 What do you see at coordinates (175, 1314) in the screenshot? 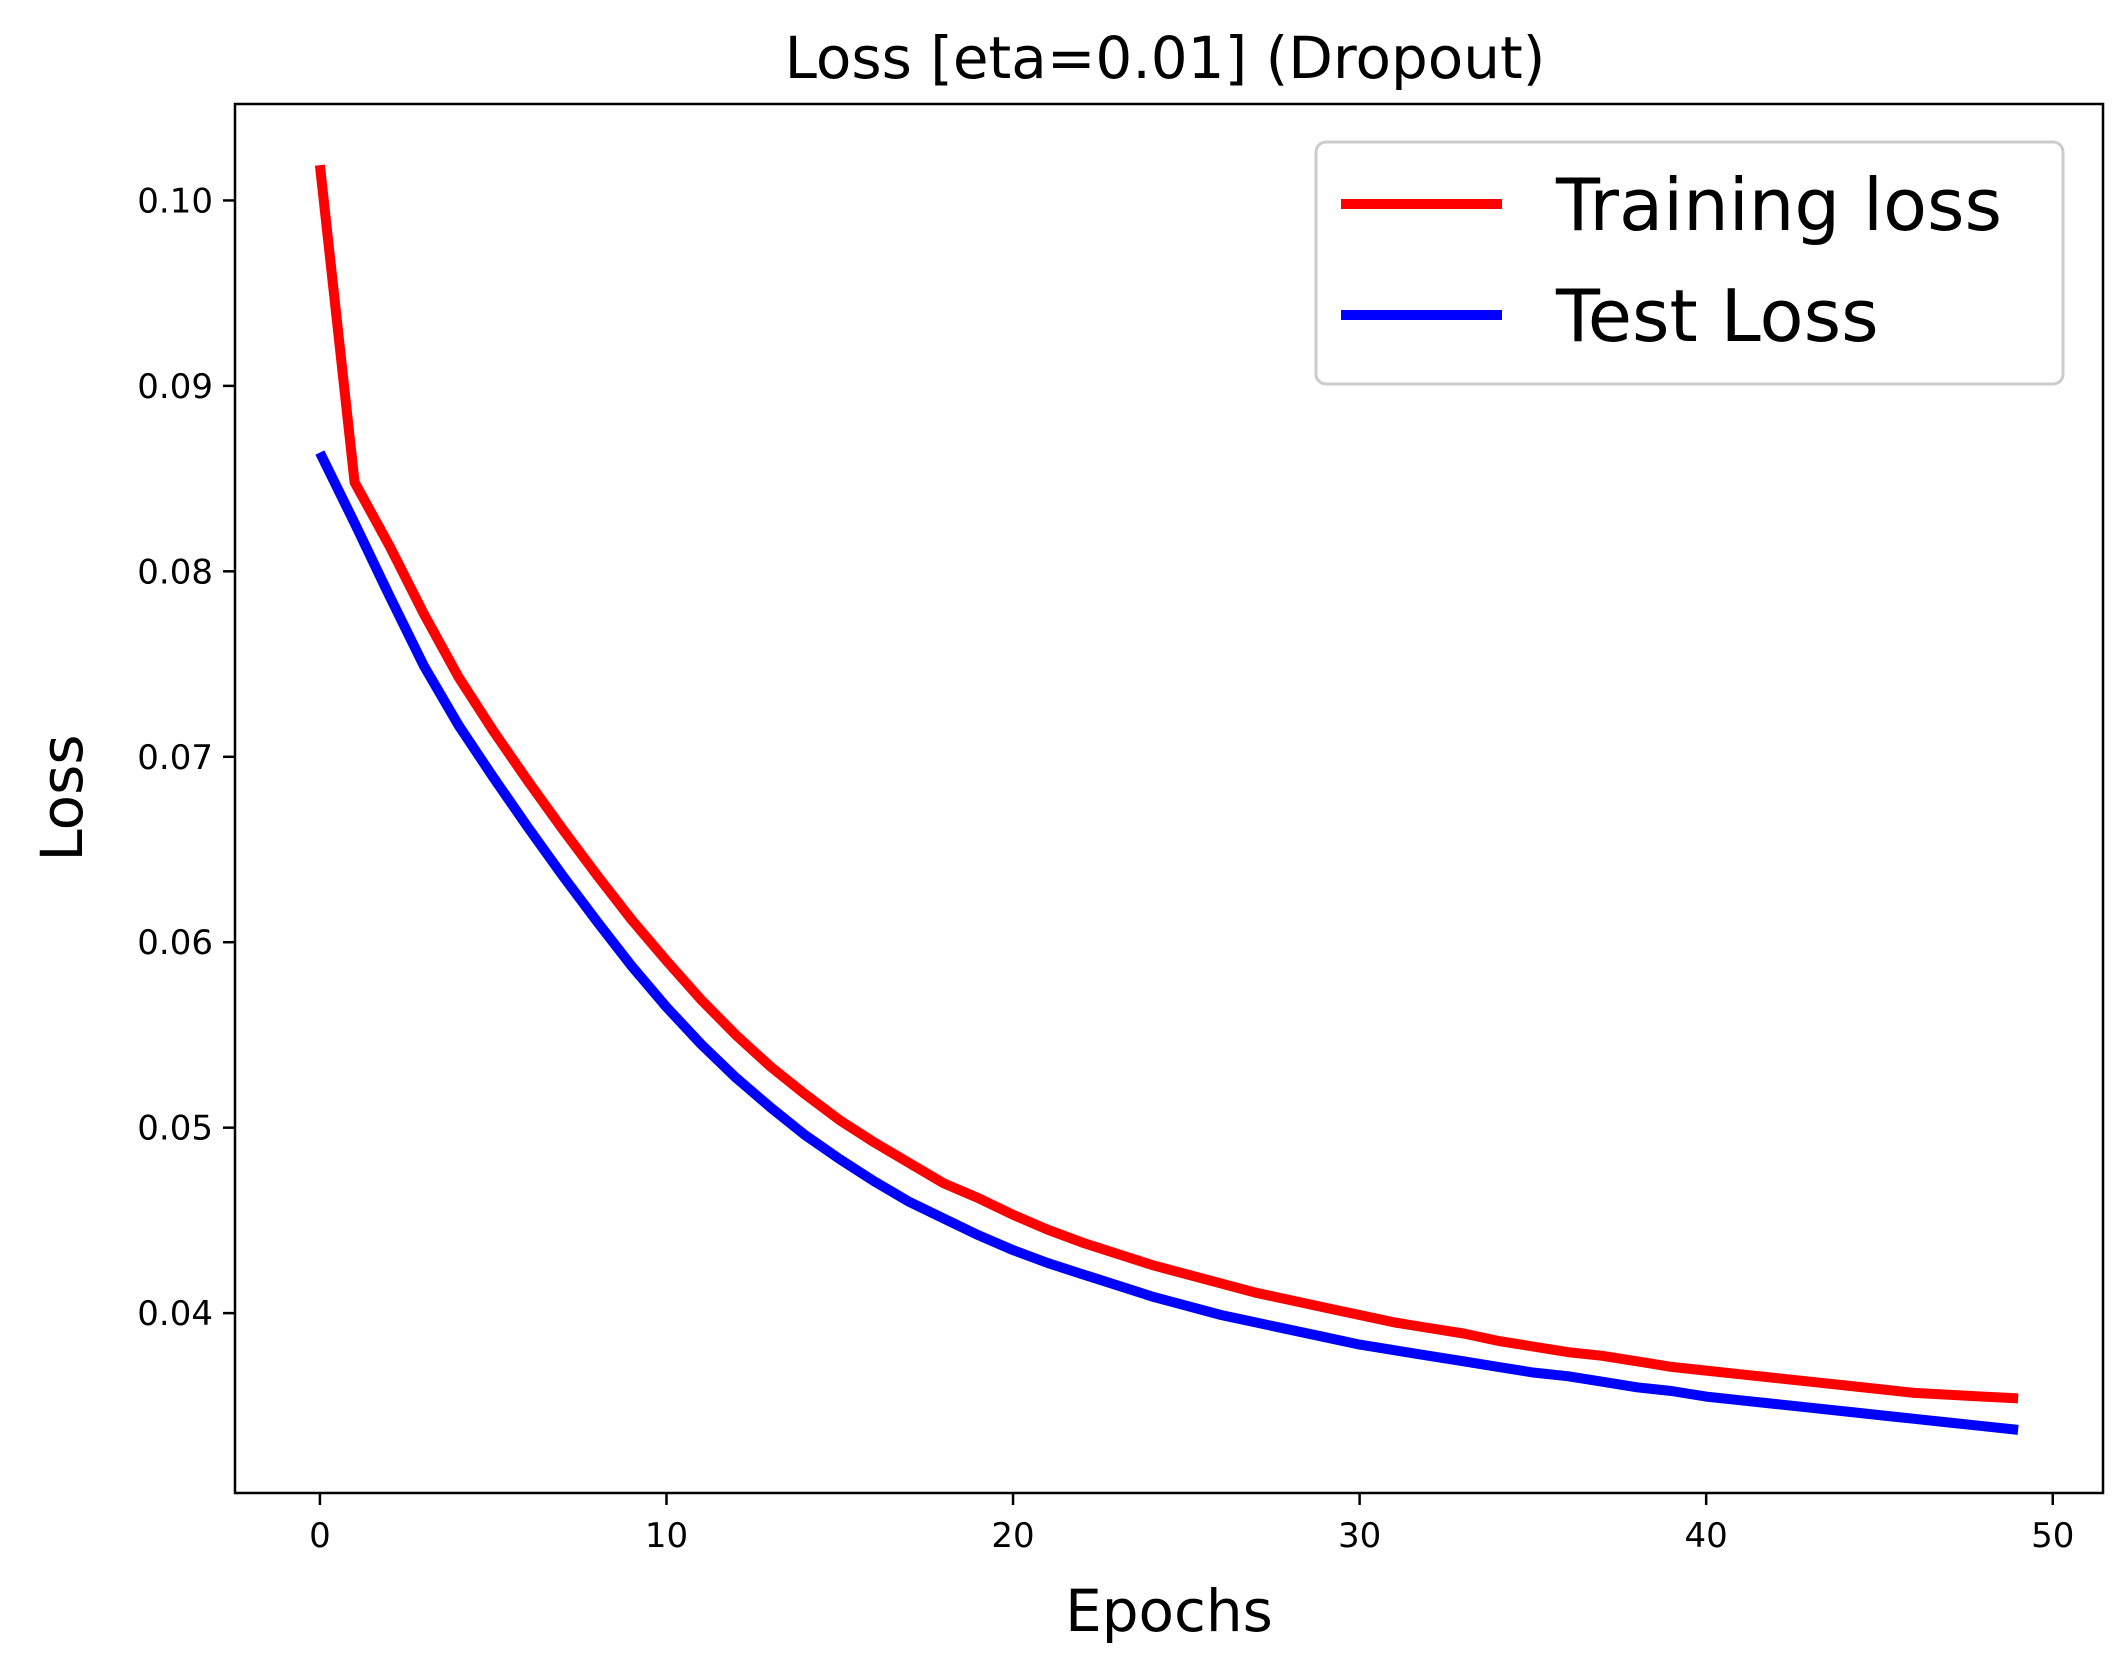
I see `y-tick-label: 0.04` at bounding box center [175, 1314].